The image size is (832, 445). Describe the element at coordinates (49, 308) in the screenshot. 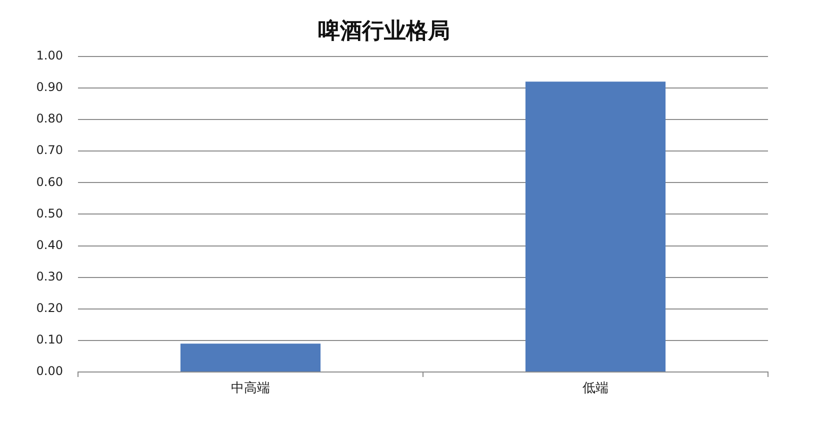

I see `y-tick-label: 0.20` at that location.